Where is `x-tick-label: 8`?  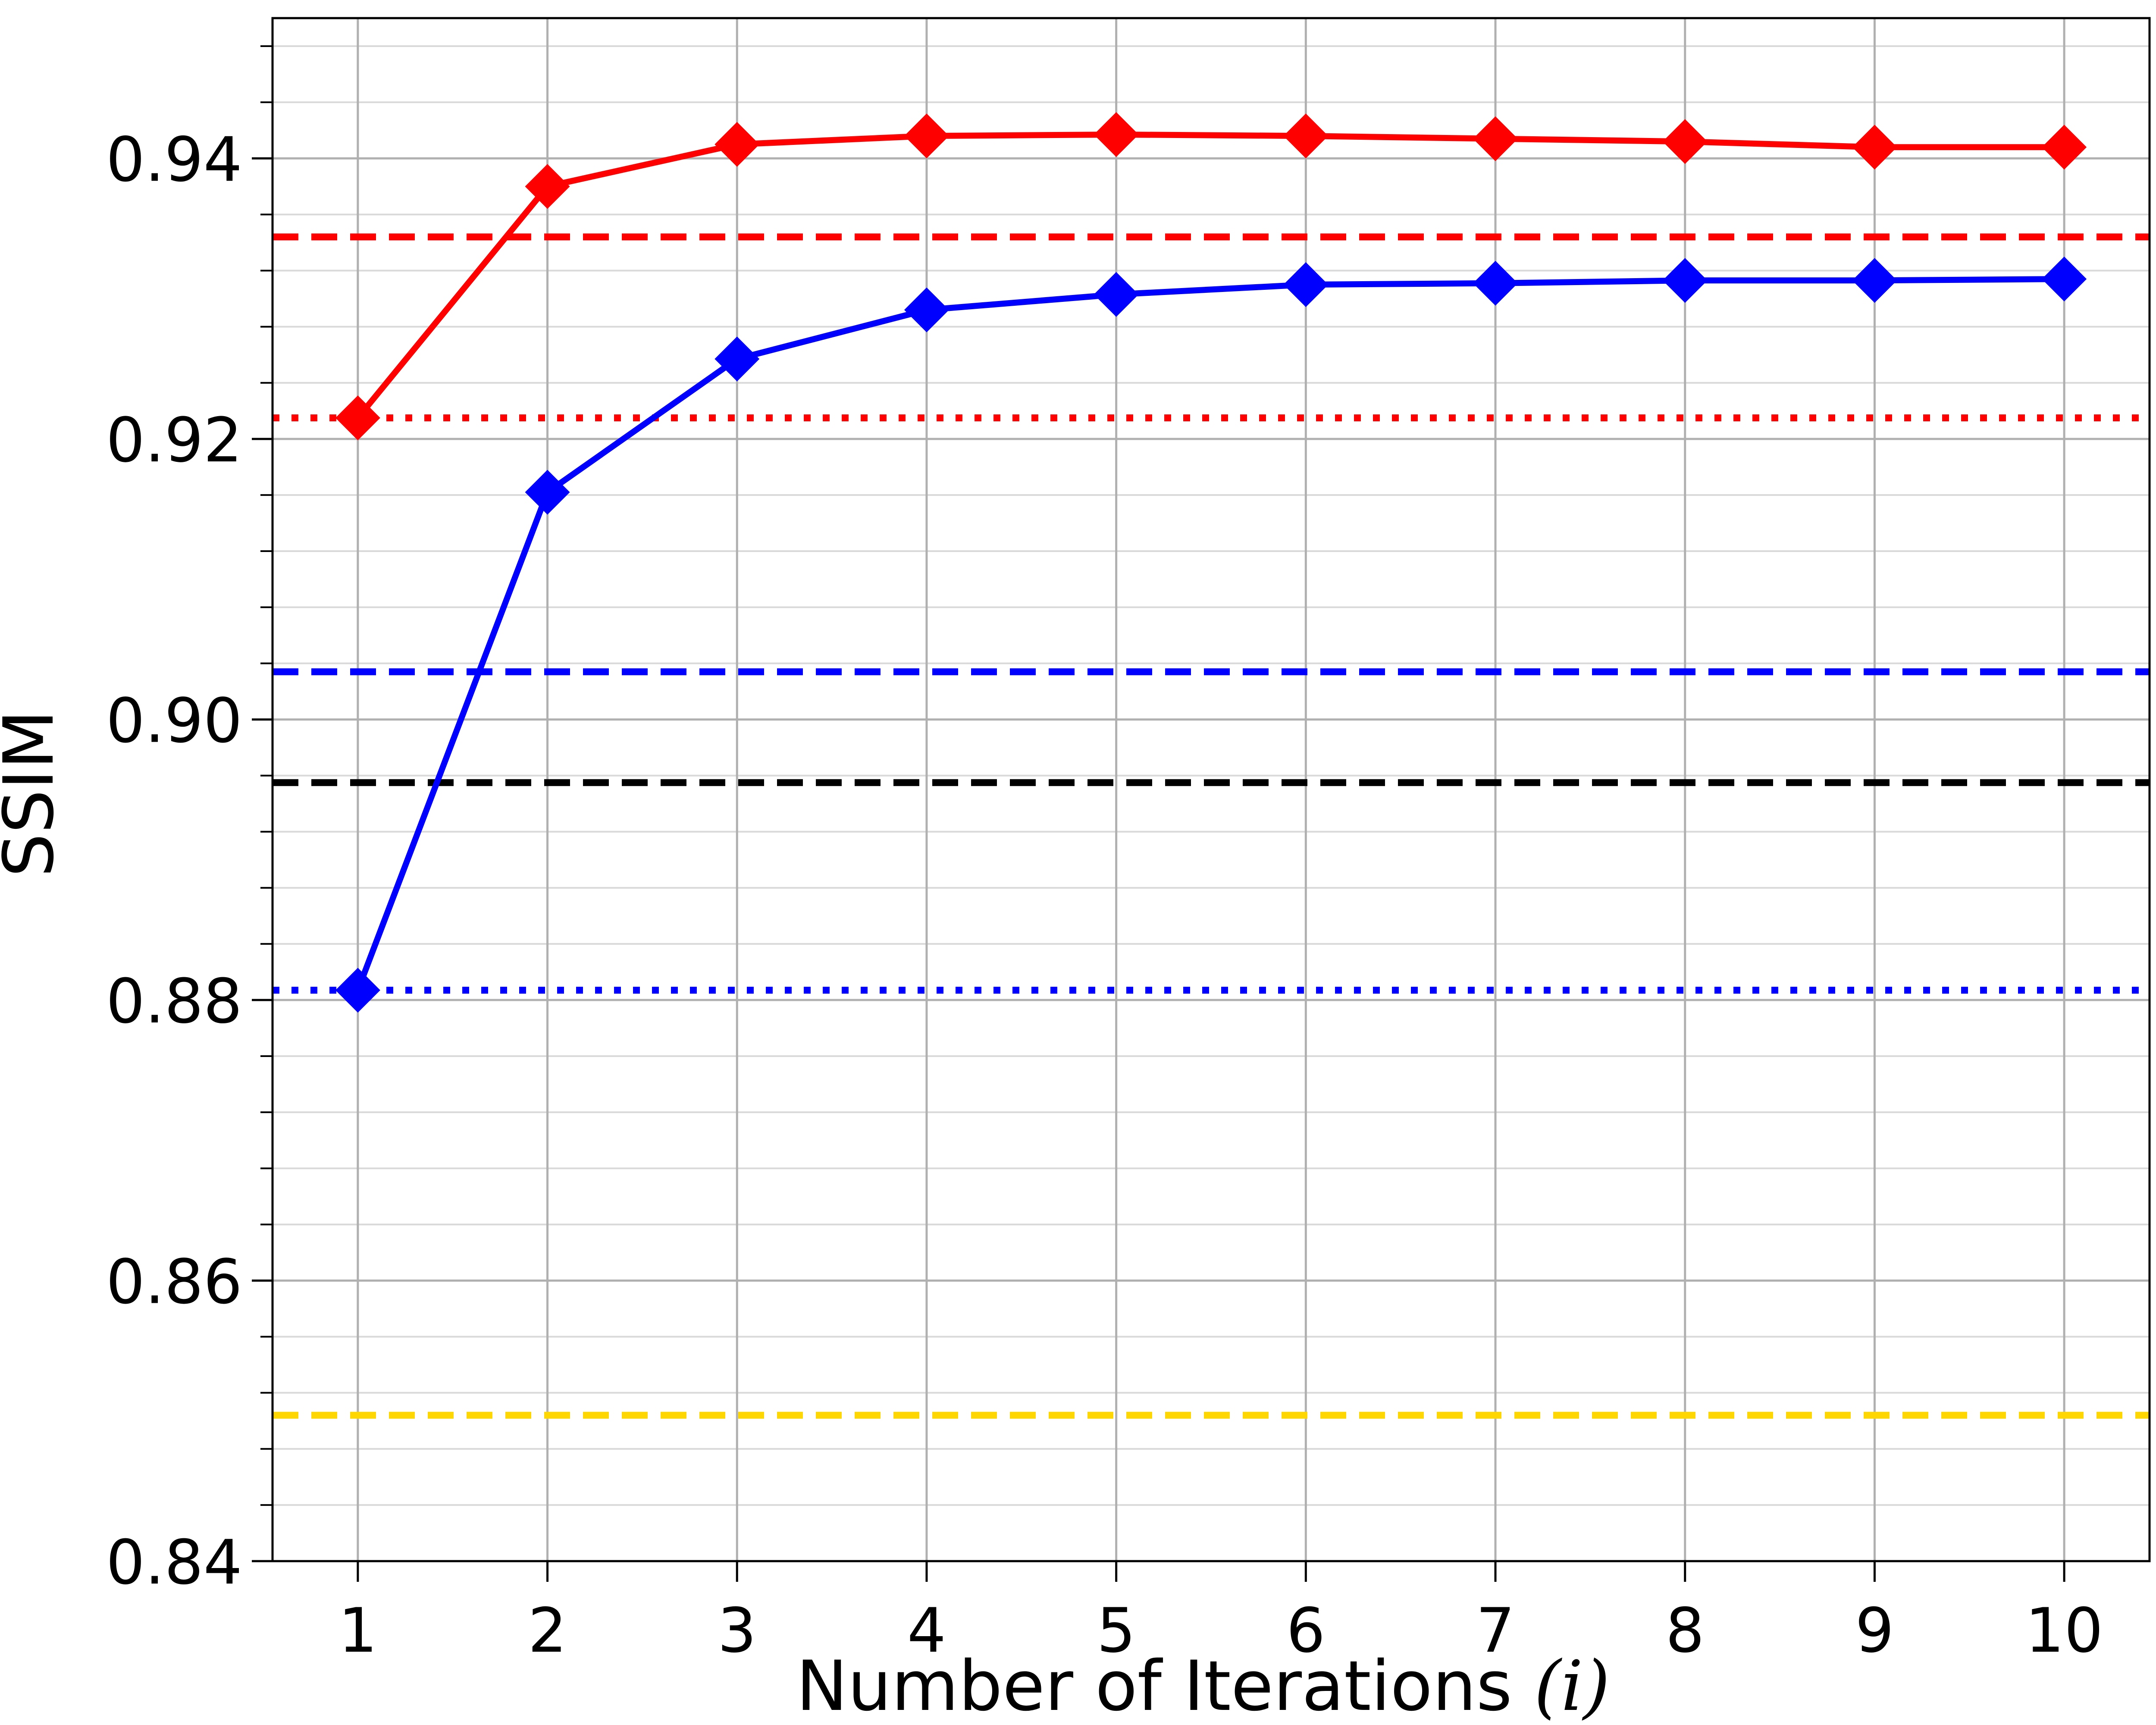
x-tick-label: 8 is located at coordinates (1685, 1631).